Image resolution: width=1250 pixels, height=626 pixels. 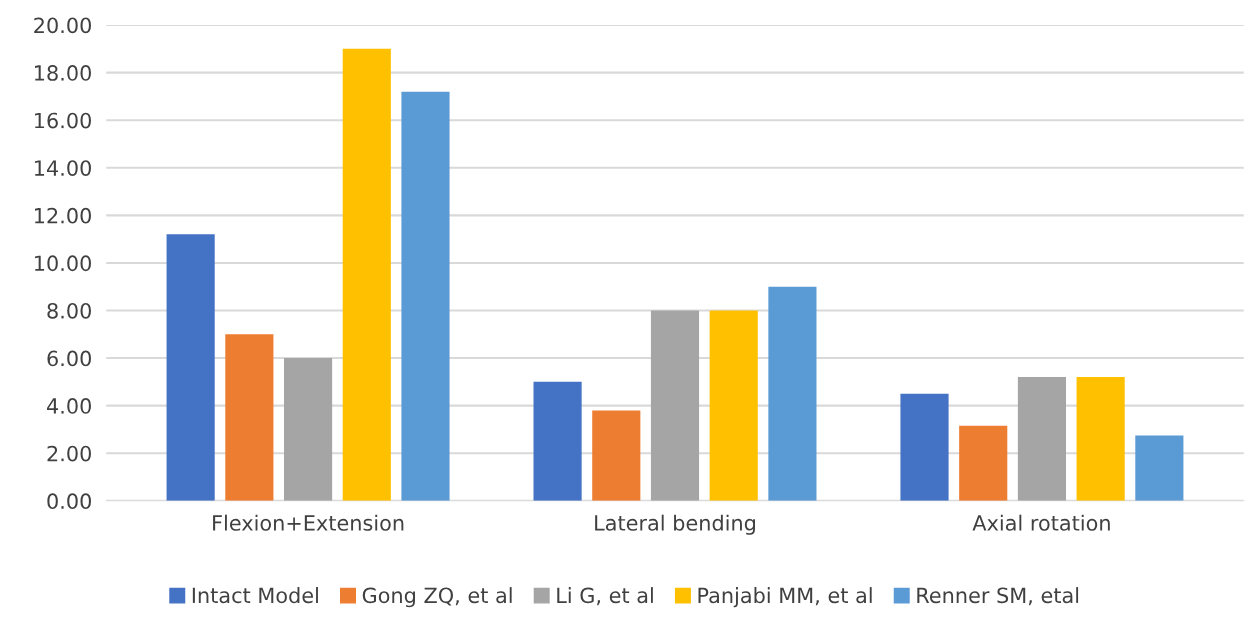 What do you see at coordinates (1041, 522) in the screenshot?
I see `x-tick-label: Axial rotation` at bounding box center [1041, 522].